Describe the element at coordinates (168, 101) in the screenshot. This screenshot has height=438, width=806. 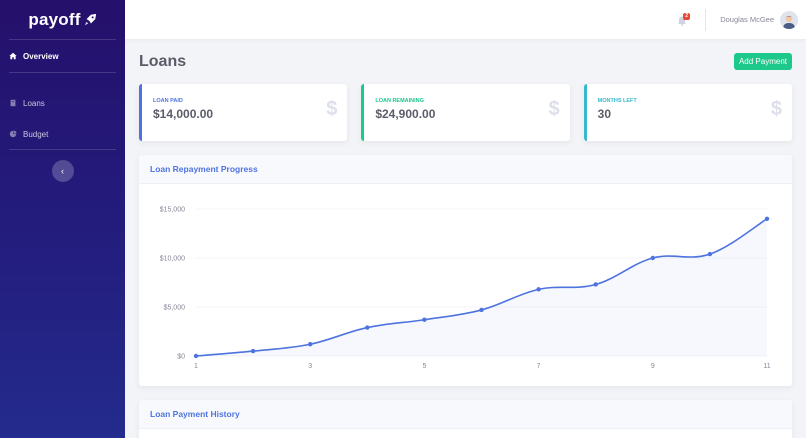
I see `stat-label: Loan Paid` at that location.